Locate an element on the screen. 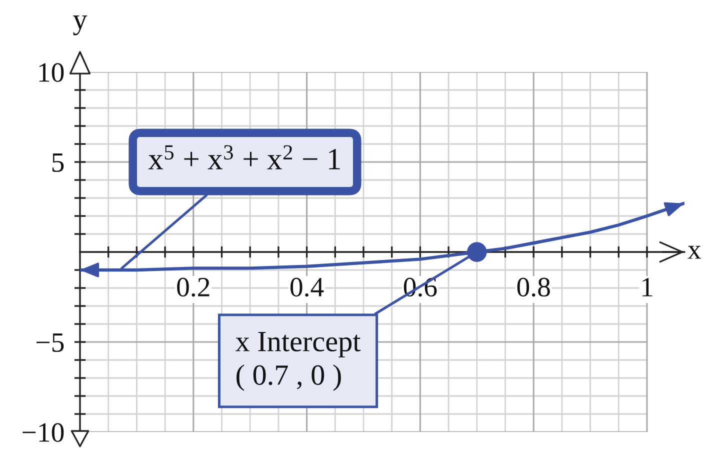 The width and height of the screenshot is (705, 451). x-tick-label: 0.2 is located at coordinates (193, 287).